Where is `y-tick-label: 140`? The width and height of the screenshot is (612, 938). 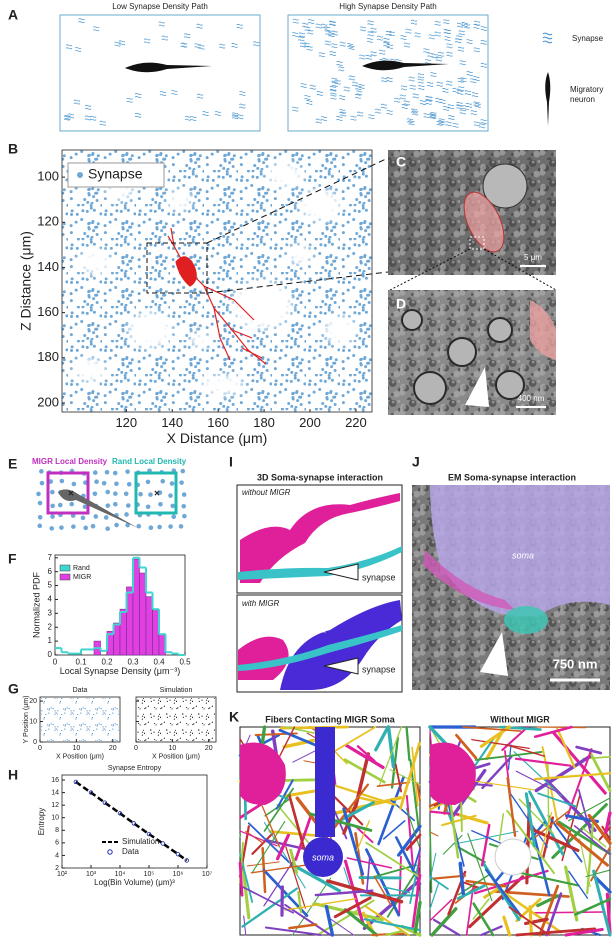
y-tick-label: 140 is located at coordinates (48, 266).